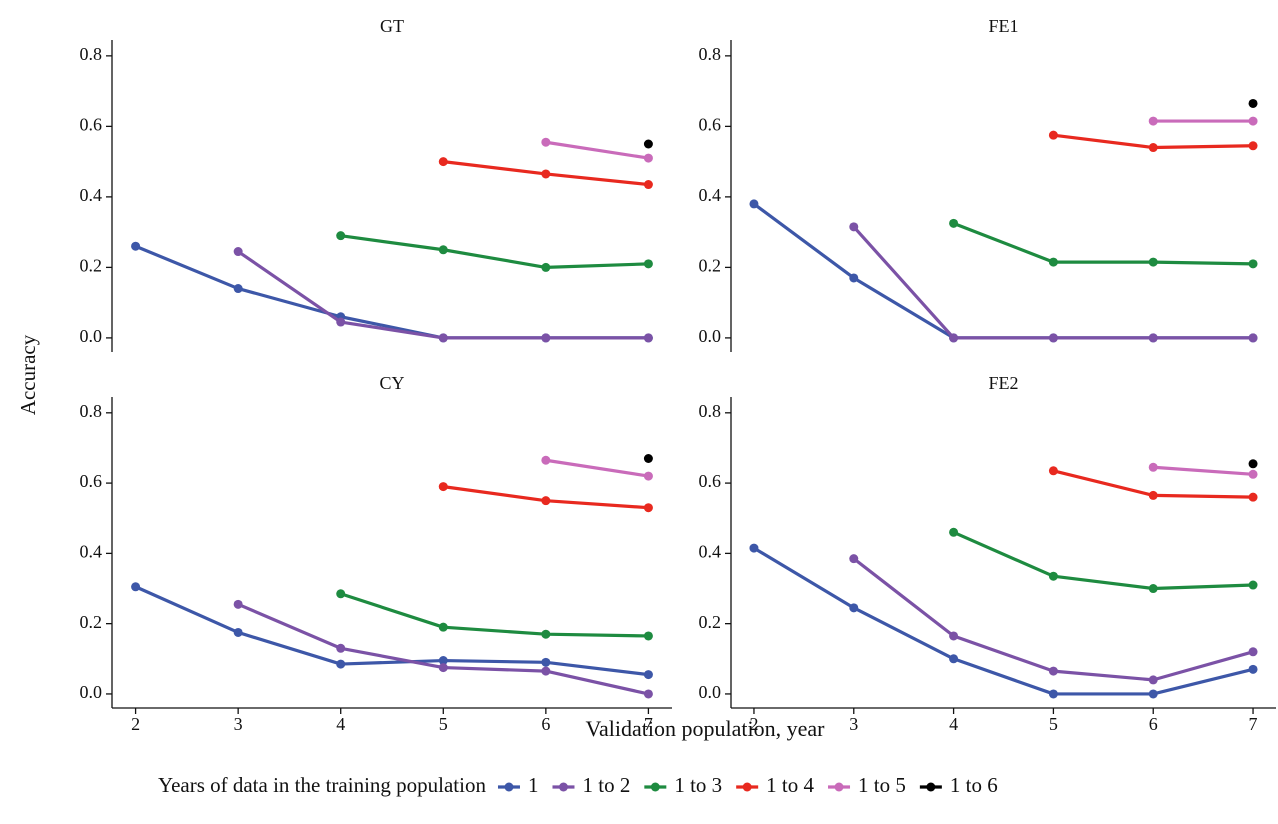  What do you see at coordinates (533, 785) in the screenshot?
I see `legend-label: 1` at bounding box center [533, 785].